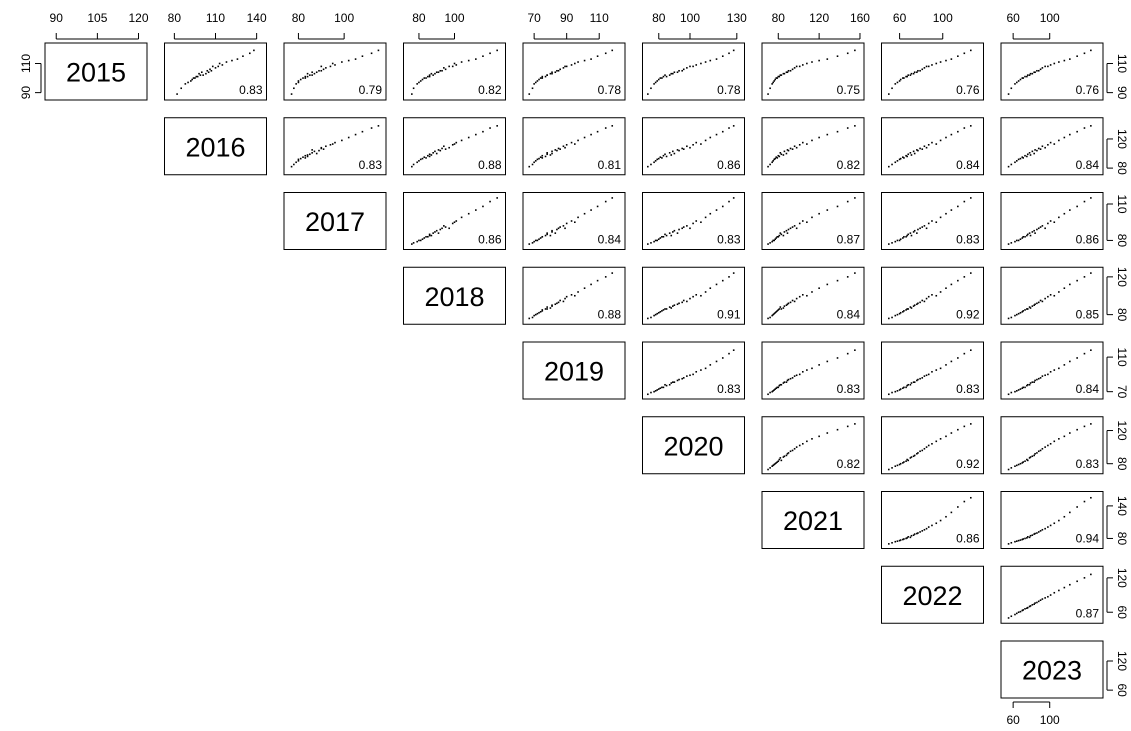  I want to click on x-tick-label: 160, so click(860, 18).